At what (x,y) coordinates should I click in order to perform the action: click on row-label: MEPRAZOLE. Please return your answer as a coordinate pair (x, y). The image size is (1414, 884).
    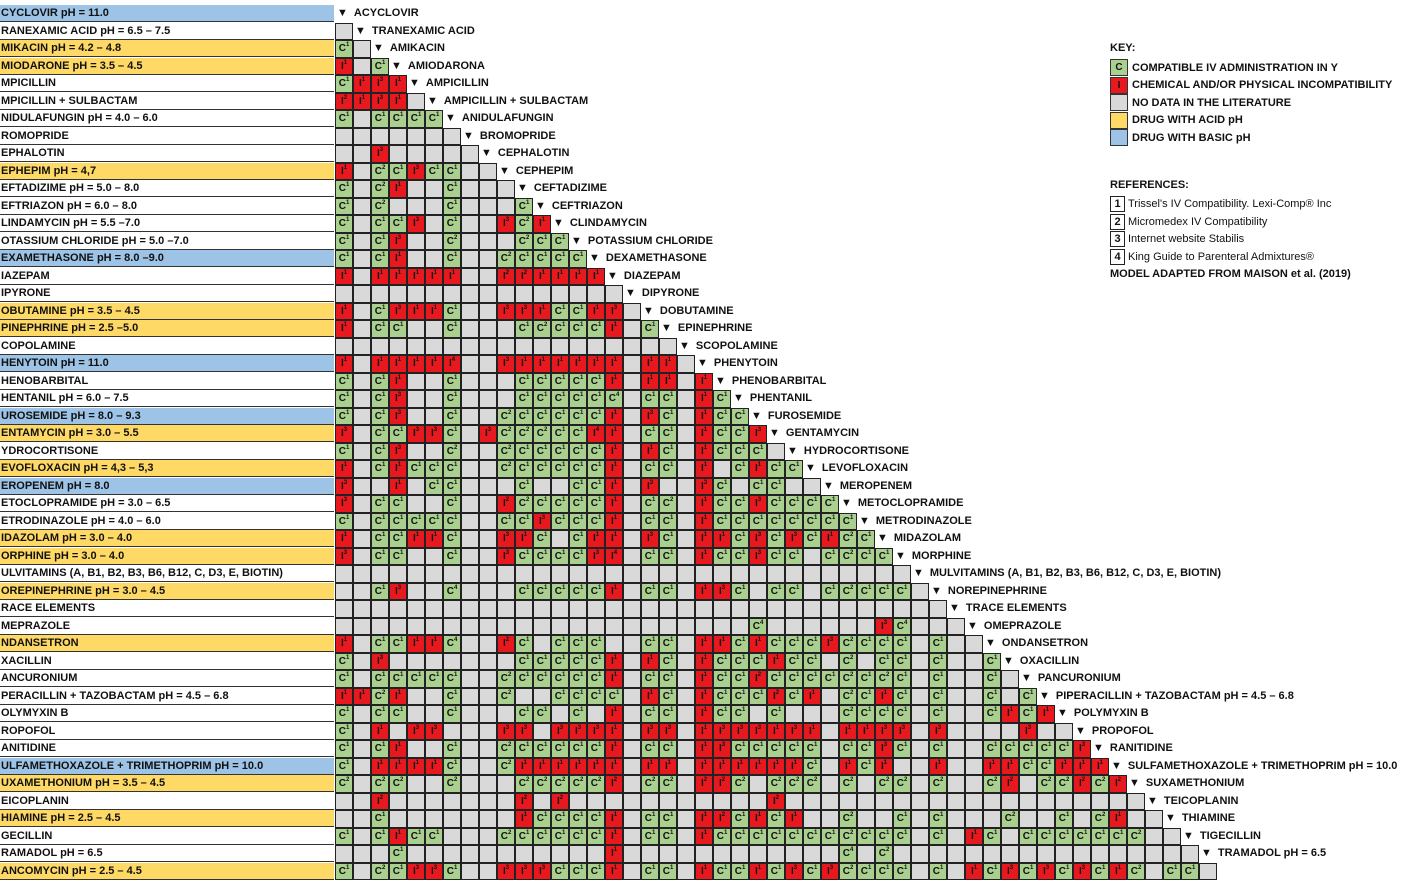
    Looking at the image, I should click on (167, 626).